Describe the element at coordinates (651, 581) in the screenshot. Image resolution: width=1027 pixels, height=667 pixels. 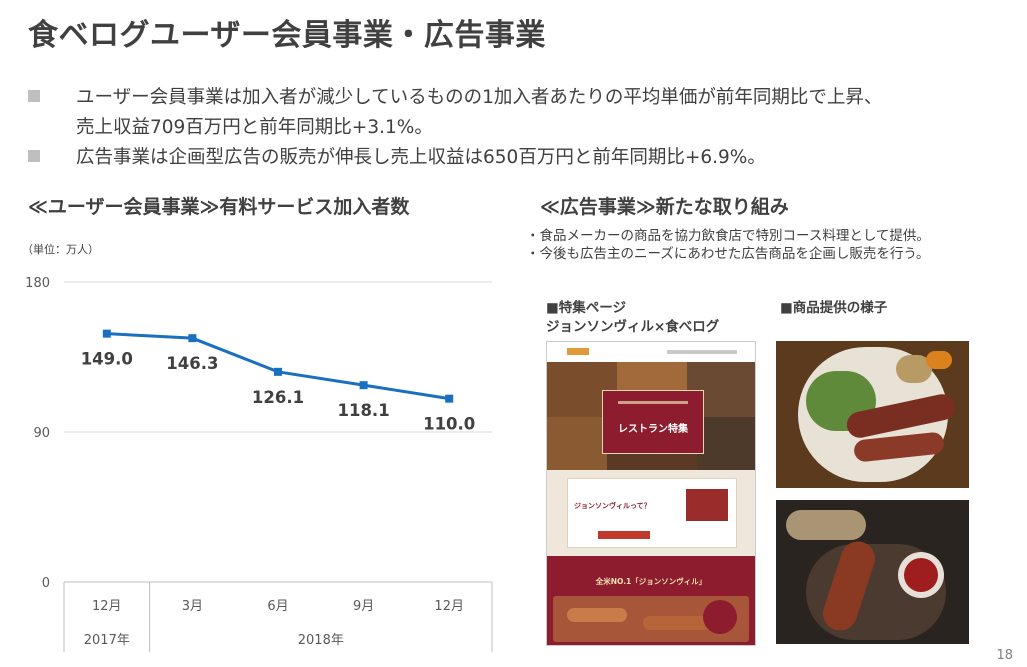
I see `bottom-heading: 全米NO.1「ジョンソンヴィル」` at that location.